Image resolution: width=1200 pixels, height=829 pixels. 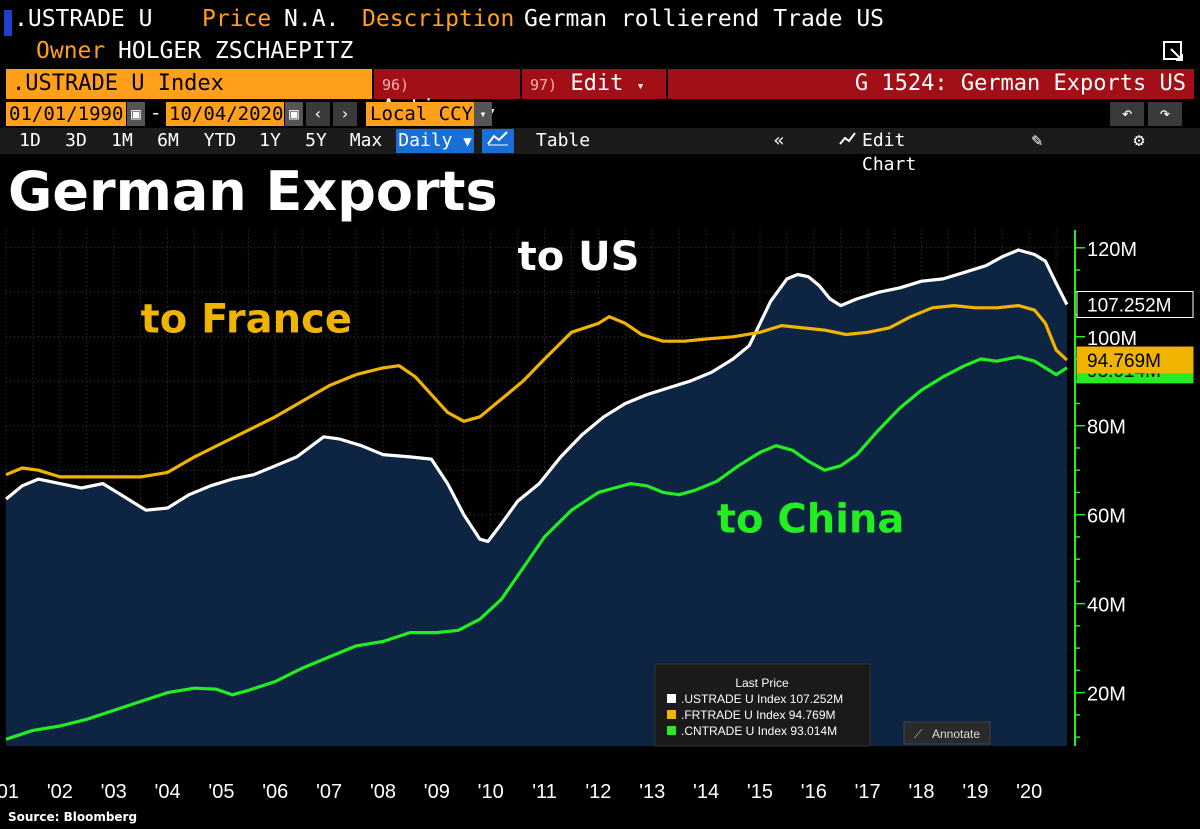 What do you see at coordinates (189, 84) in the screenshot?
I see `security-field: .USTRADE U Index` at bounding box center [189, 84].